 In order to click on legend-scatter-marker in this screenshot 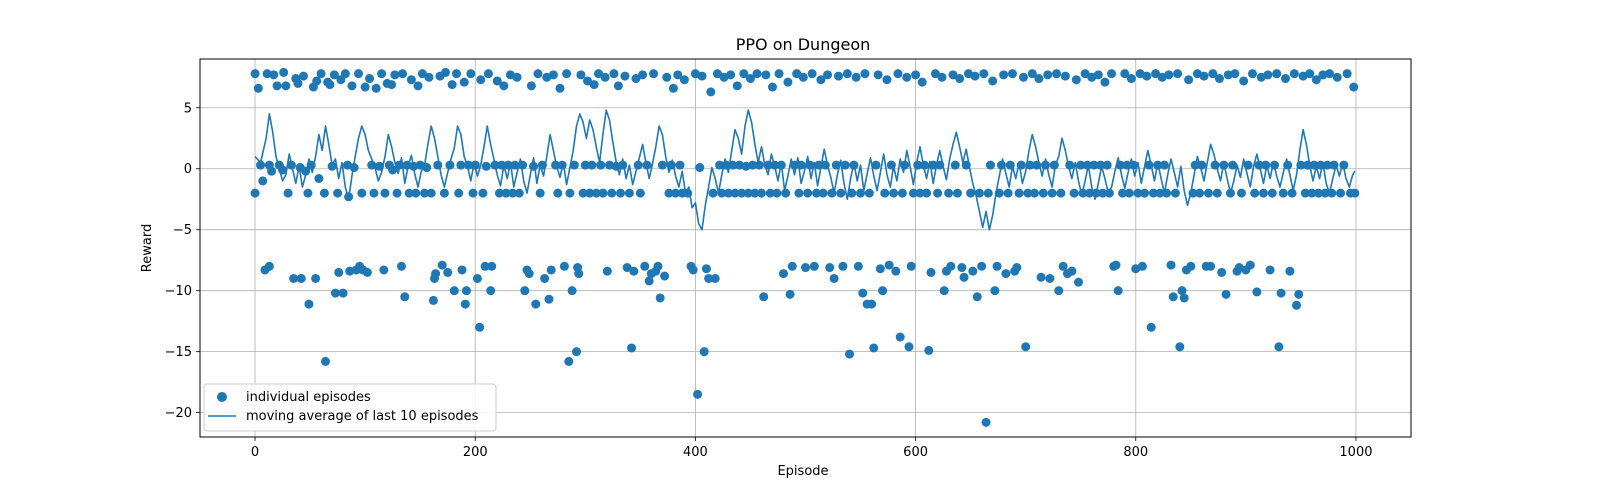, I will do `click(222, 397)`.